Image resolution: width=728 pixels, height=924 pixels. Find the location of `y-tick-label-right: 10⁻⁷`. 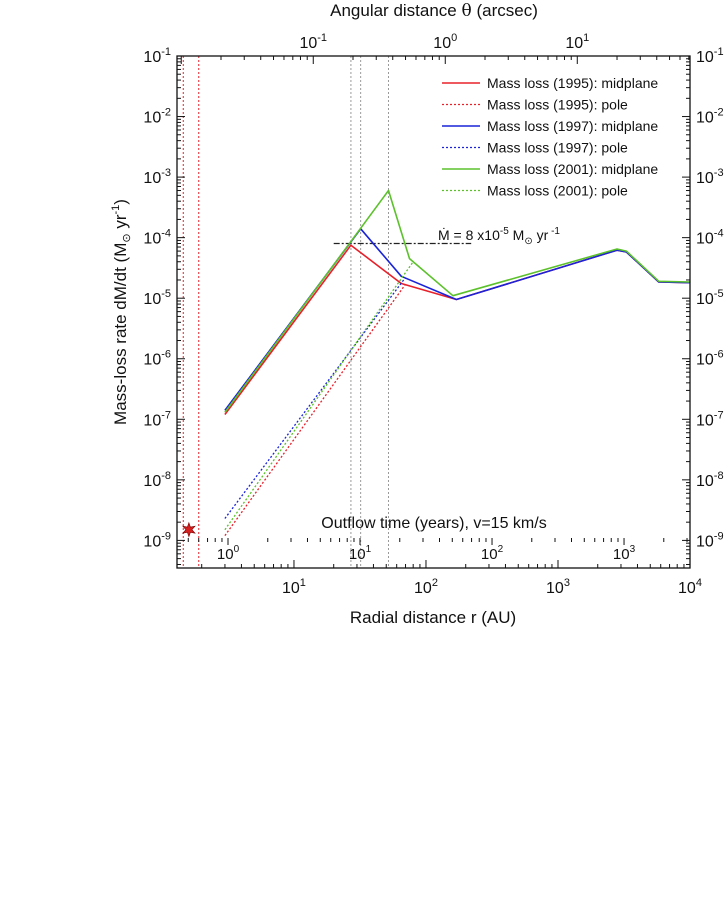

y-tick-label-right: 10⁻⁷ is located at coordinates (710, 419).